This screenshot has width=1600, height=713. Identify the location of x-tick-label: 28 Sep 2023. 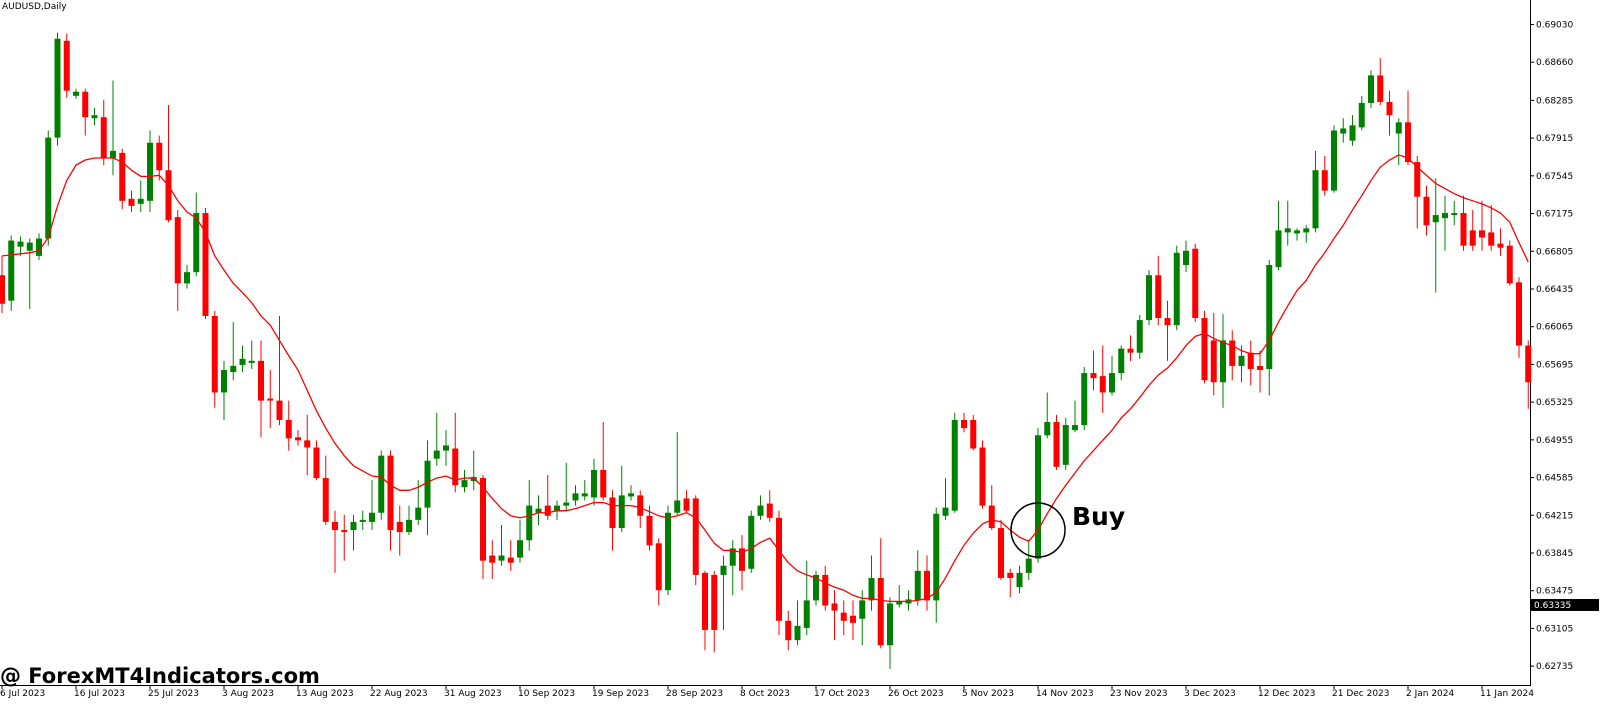
(694, 694).